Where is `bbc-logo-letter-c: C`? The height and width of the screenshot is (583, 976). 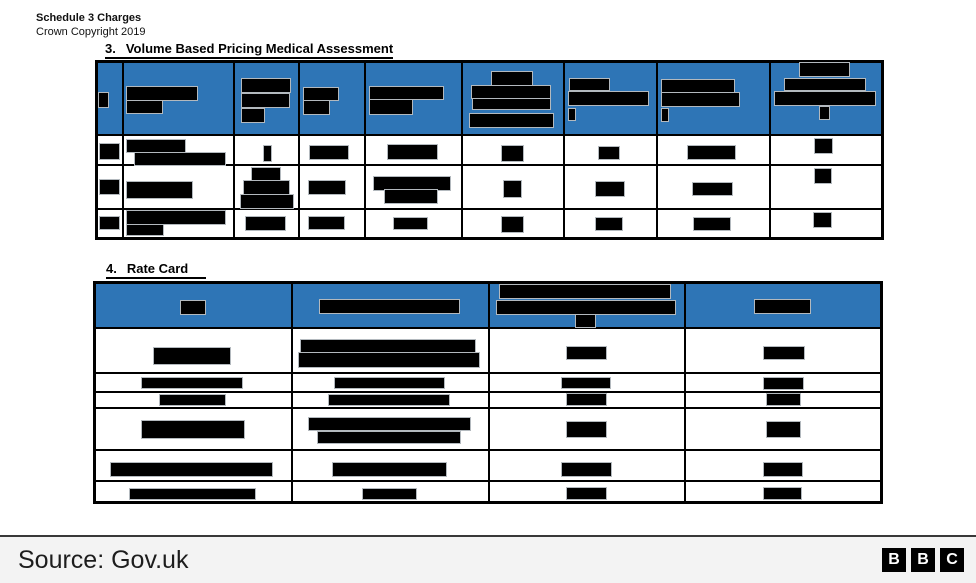 bbc-logo-letter-c: C is located at coordinates (952, 560).